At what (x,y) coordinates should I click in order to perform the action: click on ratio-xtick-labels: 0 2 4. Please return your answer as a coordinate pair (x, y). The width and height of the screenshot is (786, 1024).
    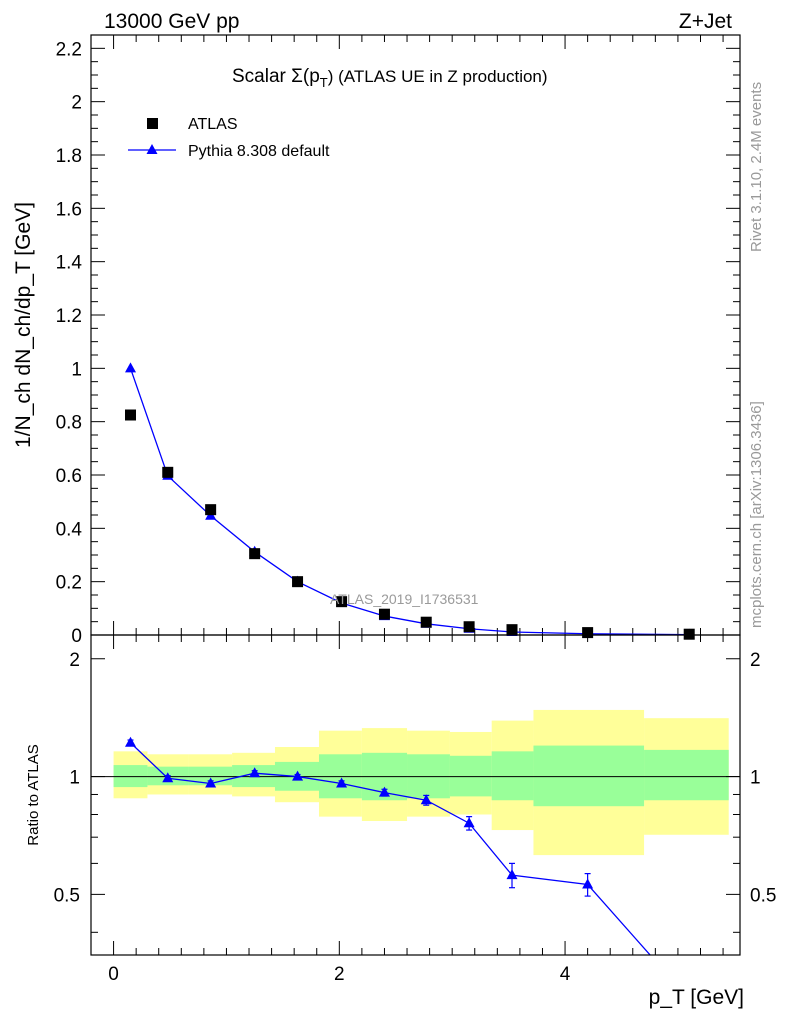
    Looking at the image, I should click on (339, 974).